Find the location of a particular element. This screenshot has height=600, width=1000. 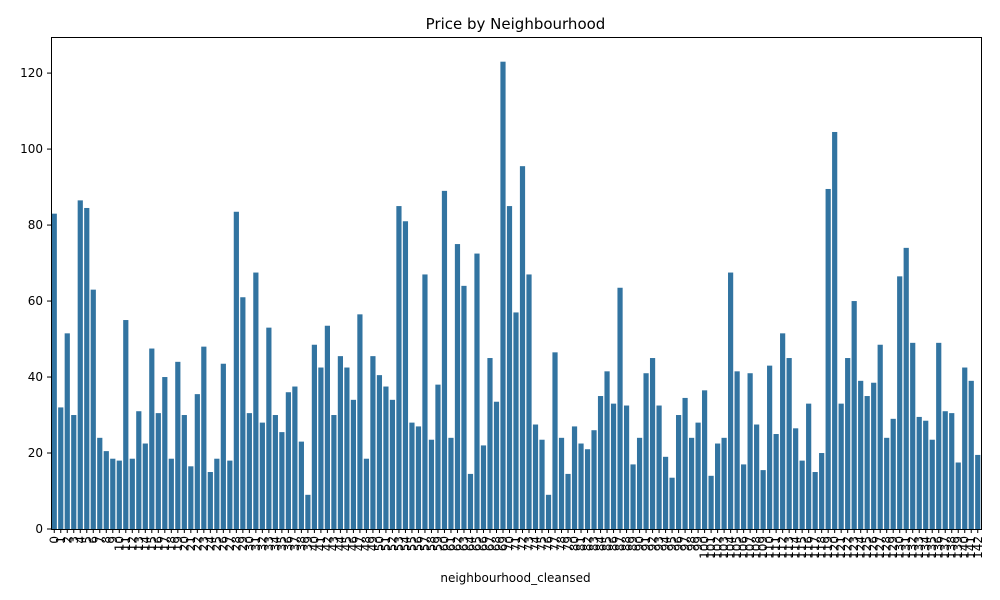

x-tick-label: 51 is located at coordinates (386, 543).